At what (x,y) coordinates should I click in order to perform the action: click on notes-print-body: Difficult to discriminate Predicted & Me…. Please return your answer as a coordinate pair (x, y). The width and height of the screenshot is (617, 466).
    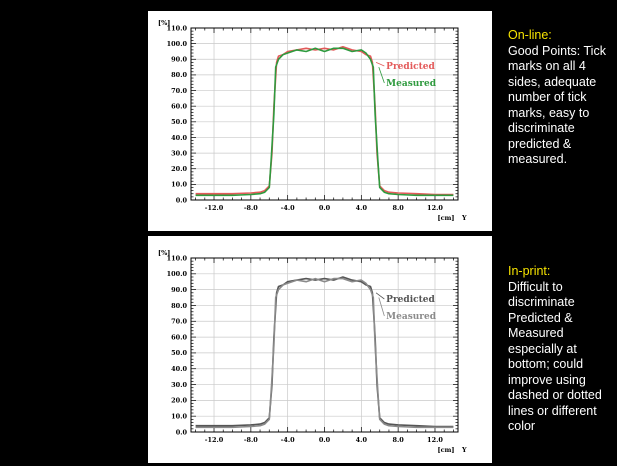
    Looking at the image, I should click on (555, 356).